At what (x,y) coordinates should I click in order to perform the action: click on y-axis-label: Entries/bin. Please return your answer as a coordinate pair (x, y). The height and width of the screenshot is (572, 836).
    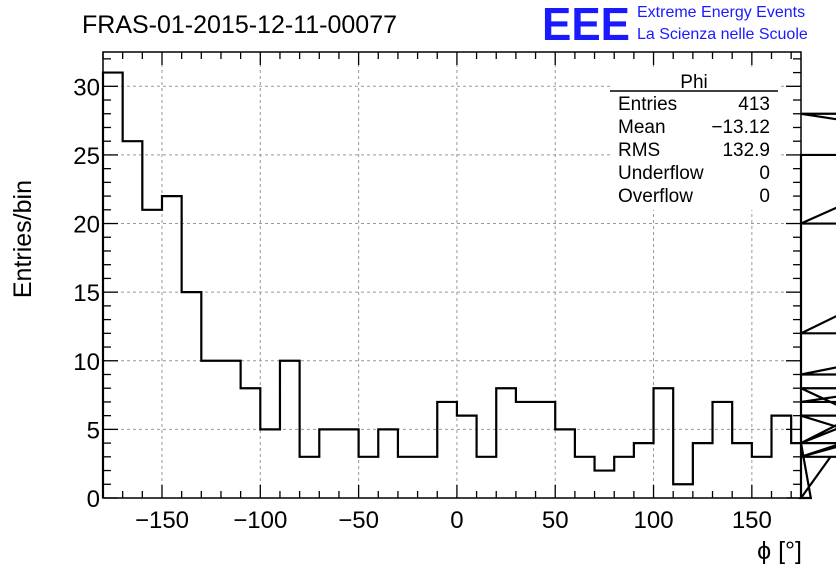
    Looking at the image, I should click on (23, 239).